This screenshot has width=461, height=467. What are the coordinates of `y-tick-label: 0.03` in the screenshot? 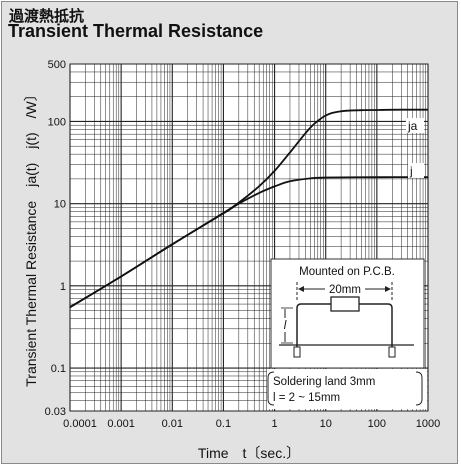 It's located at (55, 412).